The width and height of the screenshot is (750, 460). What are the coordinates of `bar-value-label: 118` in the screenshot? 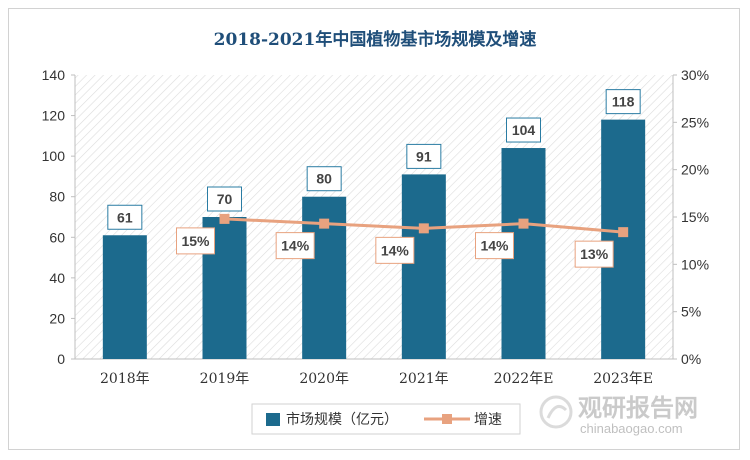 It's located at (623, 102).